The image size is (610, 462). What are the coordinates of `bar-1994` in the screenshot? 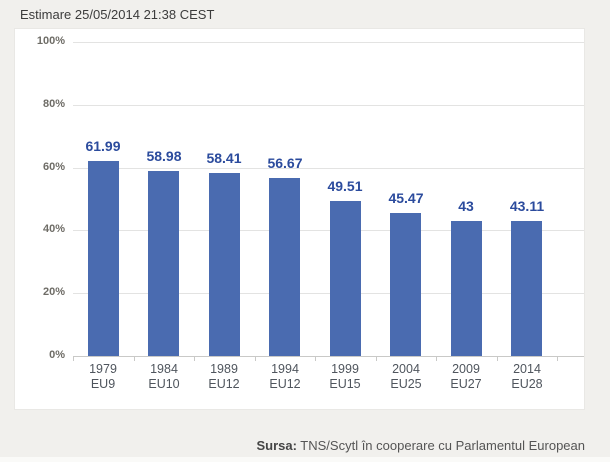 It's located at (284, 267).